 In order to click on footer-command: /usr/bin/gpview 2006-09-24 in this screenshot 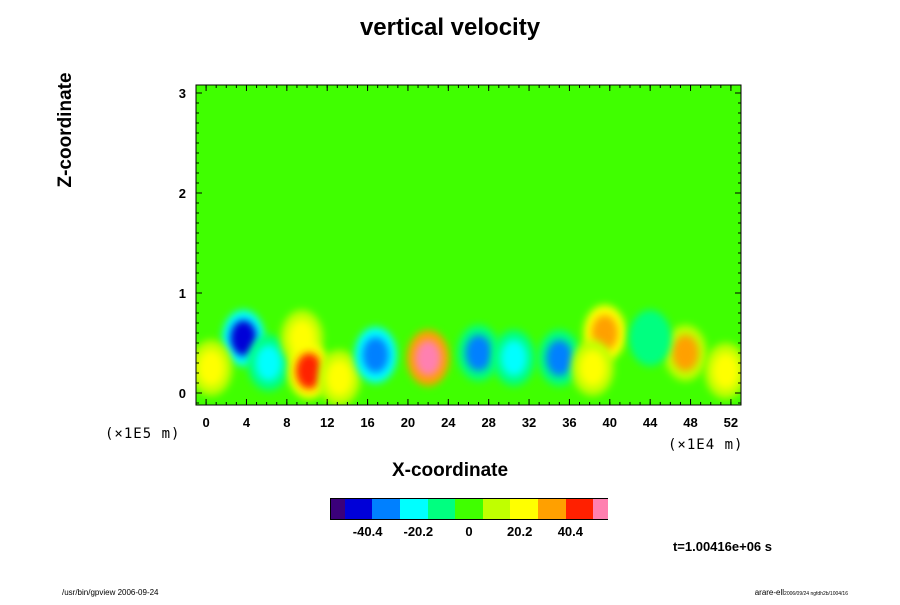, I will do `click(110, 592)`.